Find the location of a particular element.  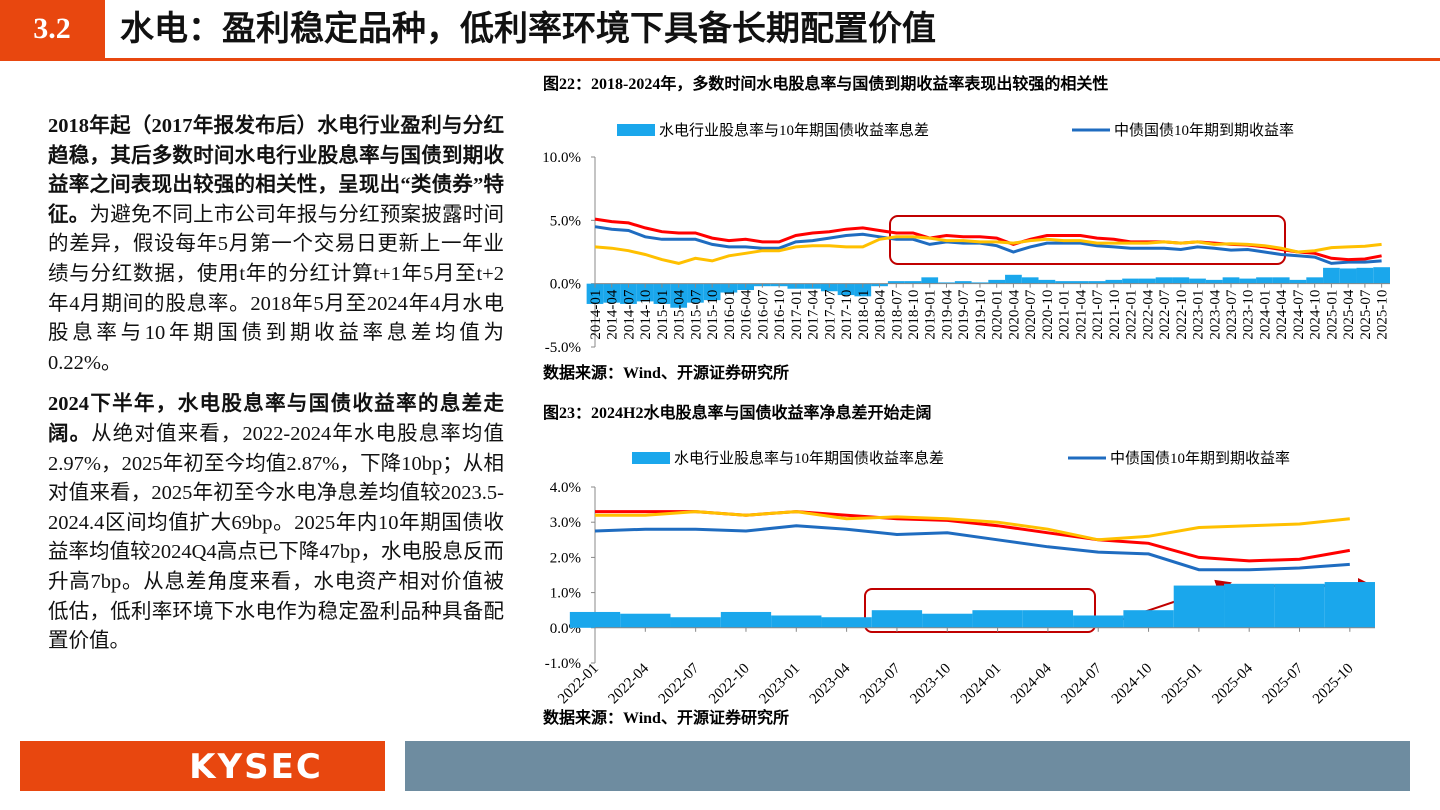

logo: KYSEC is located at coordinates (256, 767).